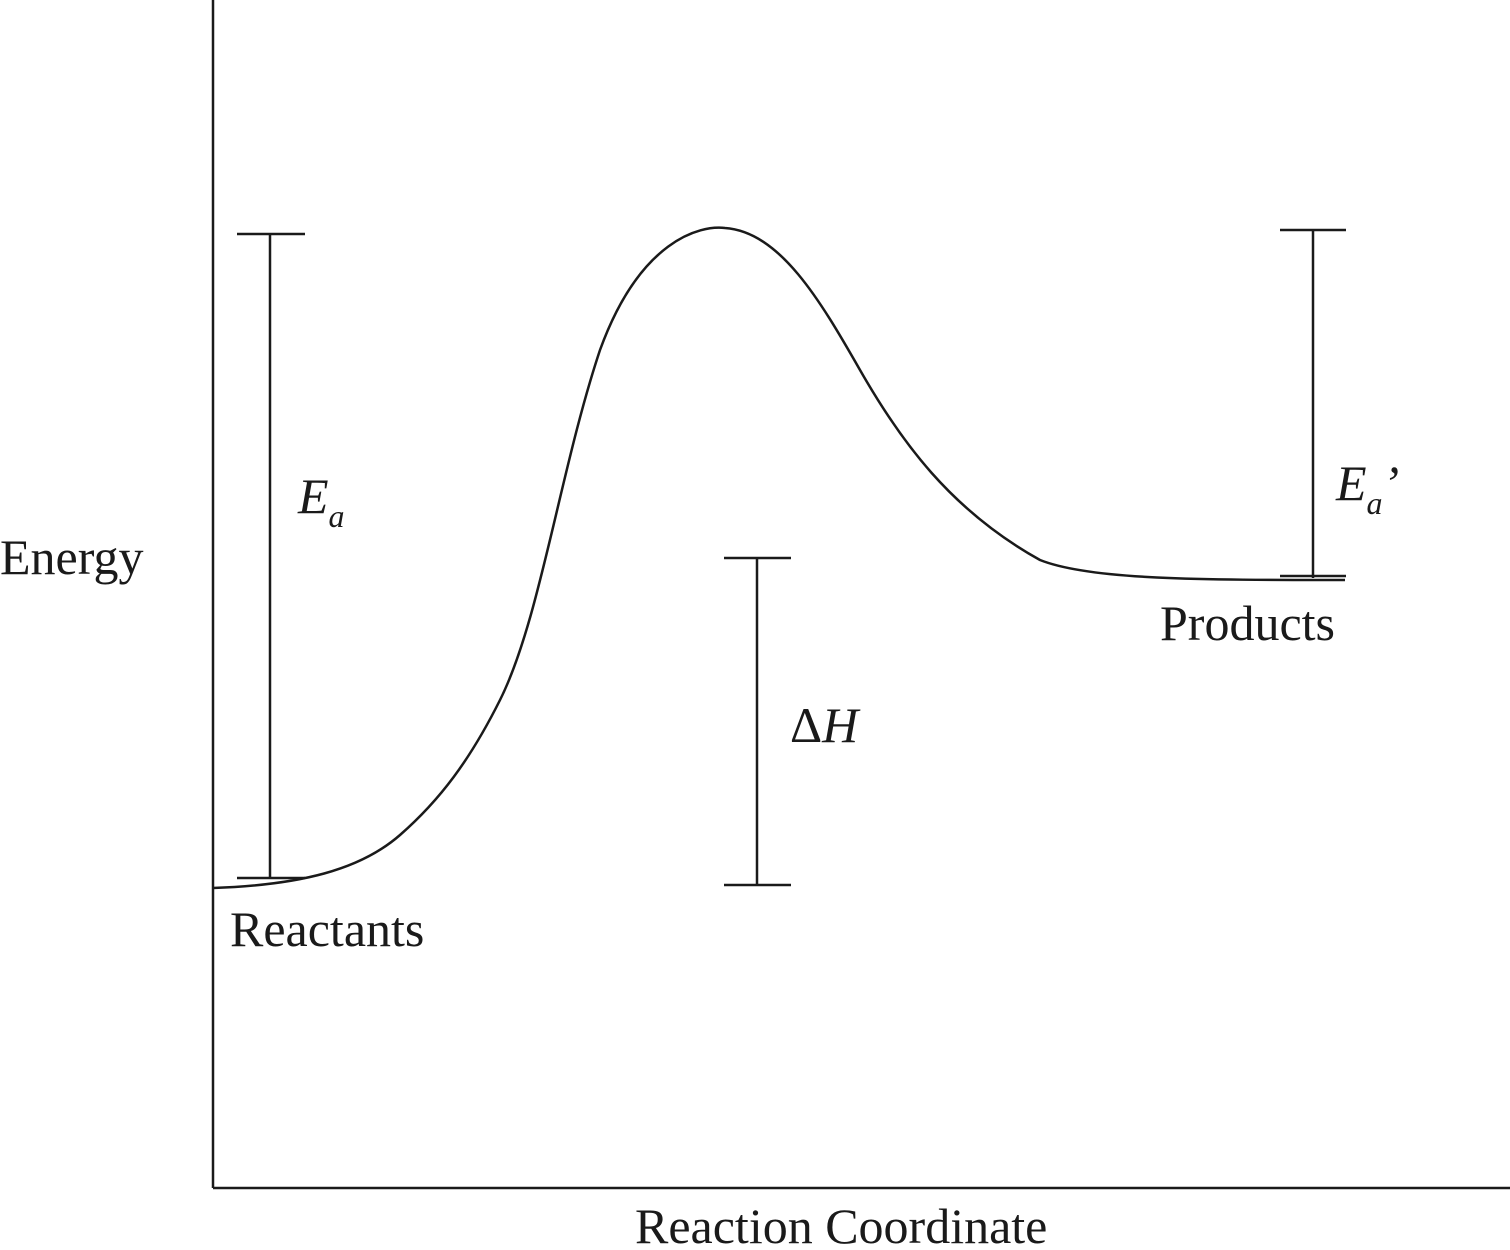  I want to click on activation-energy-bar, so click(271, 556).